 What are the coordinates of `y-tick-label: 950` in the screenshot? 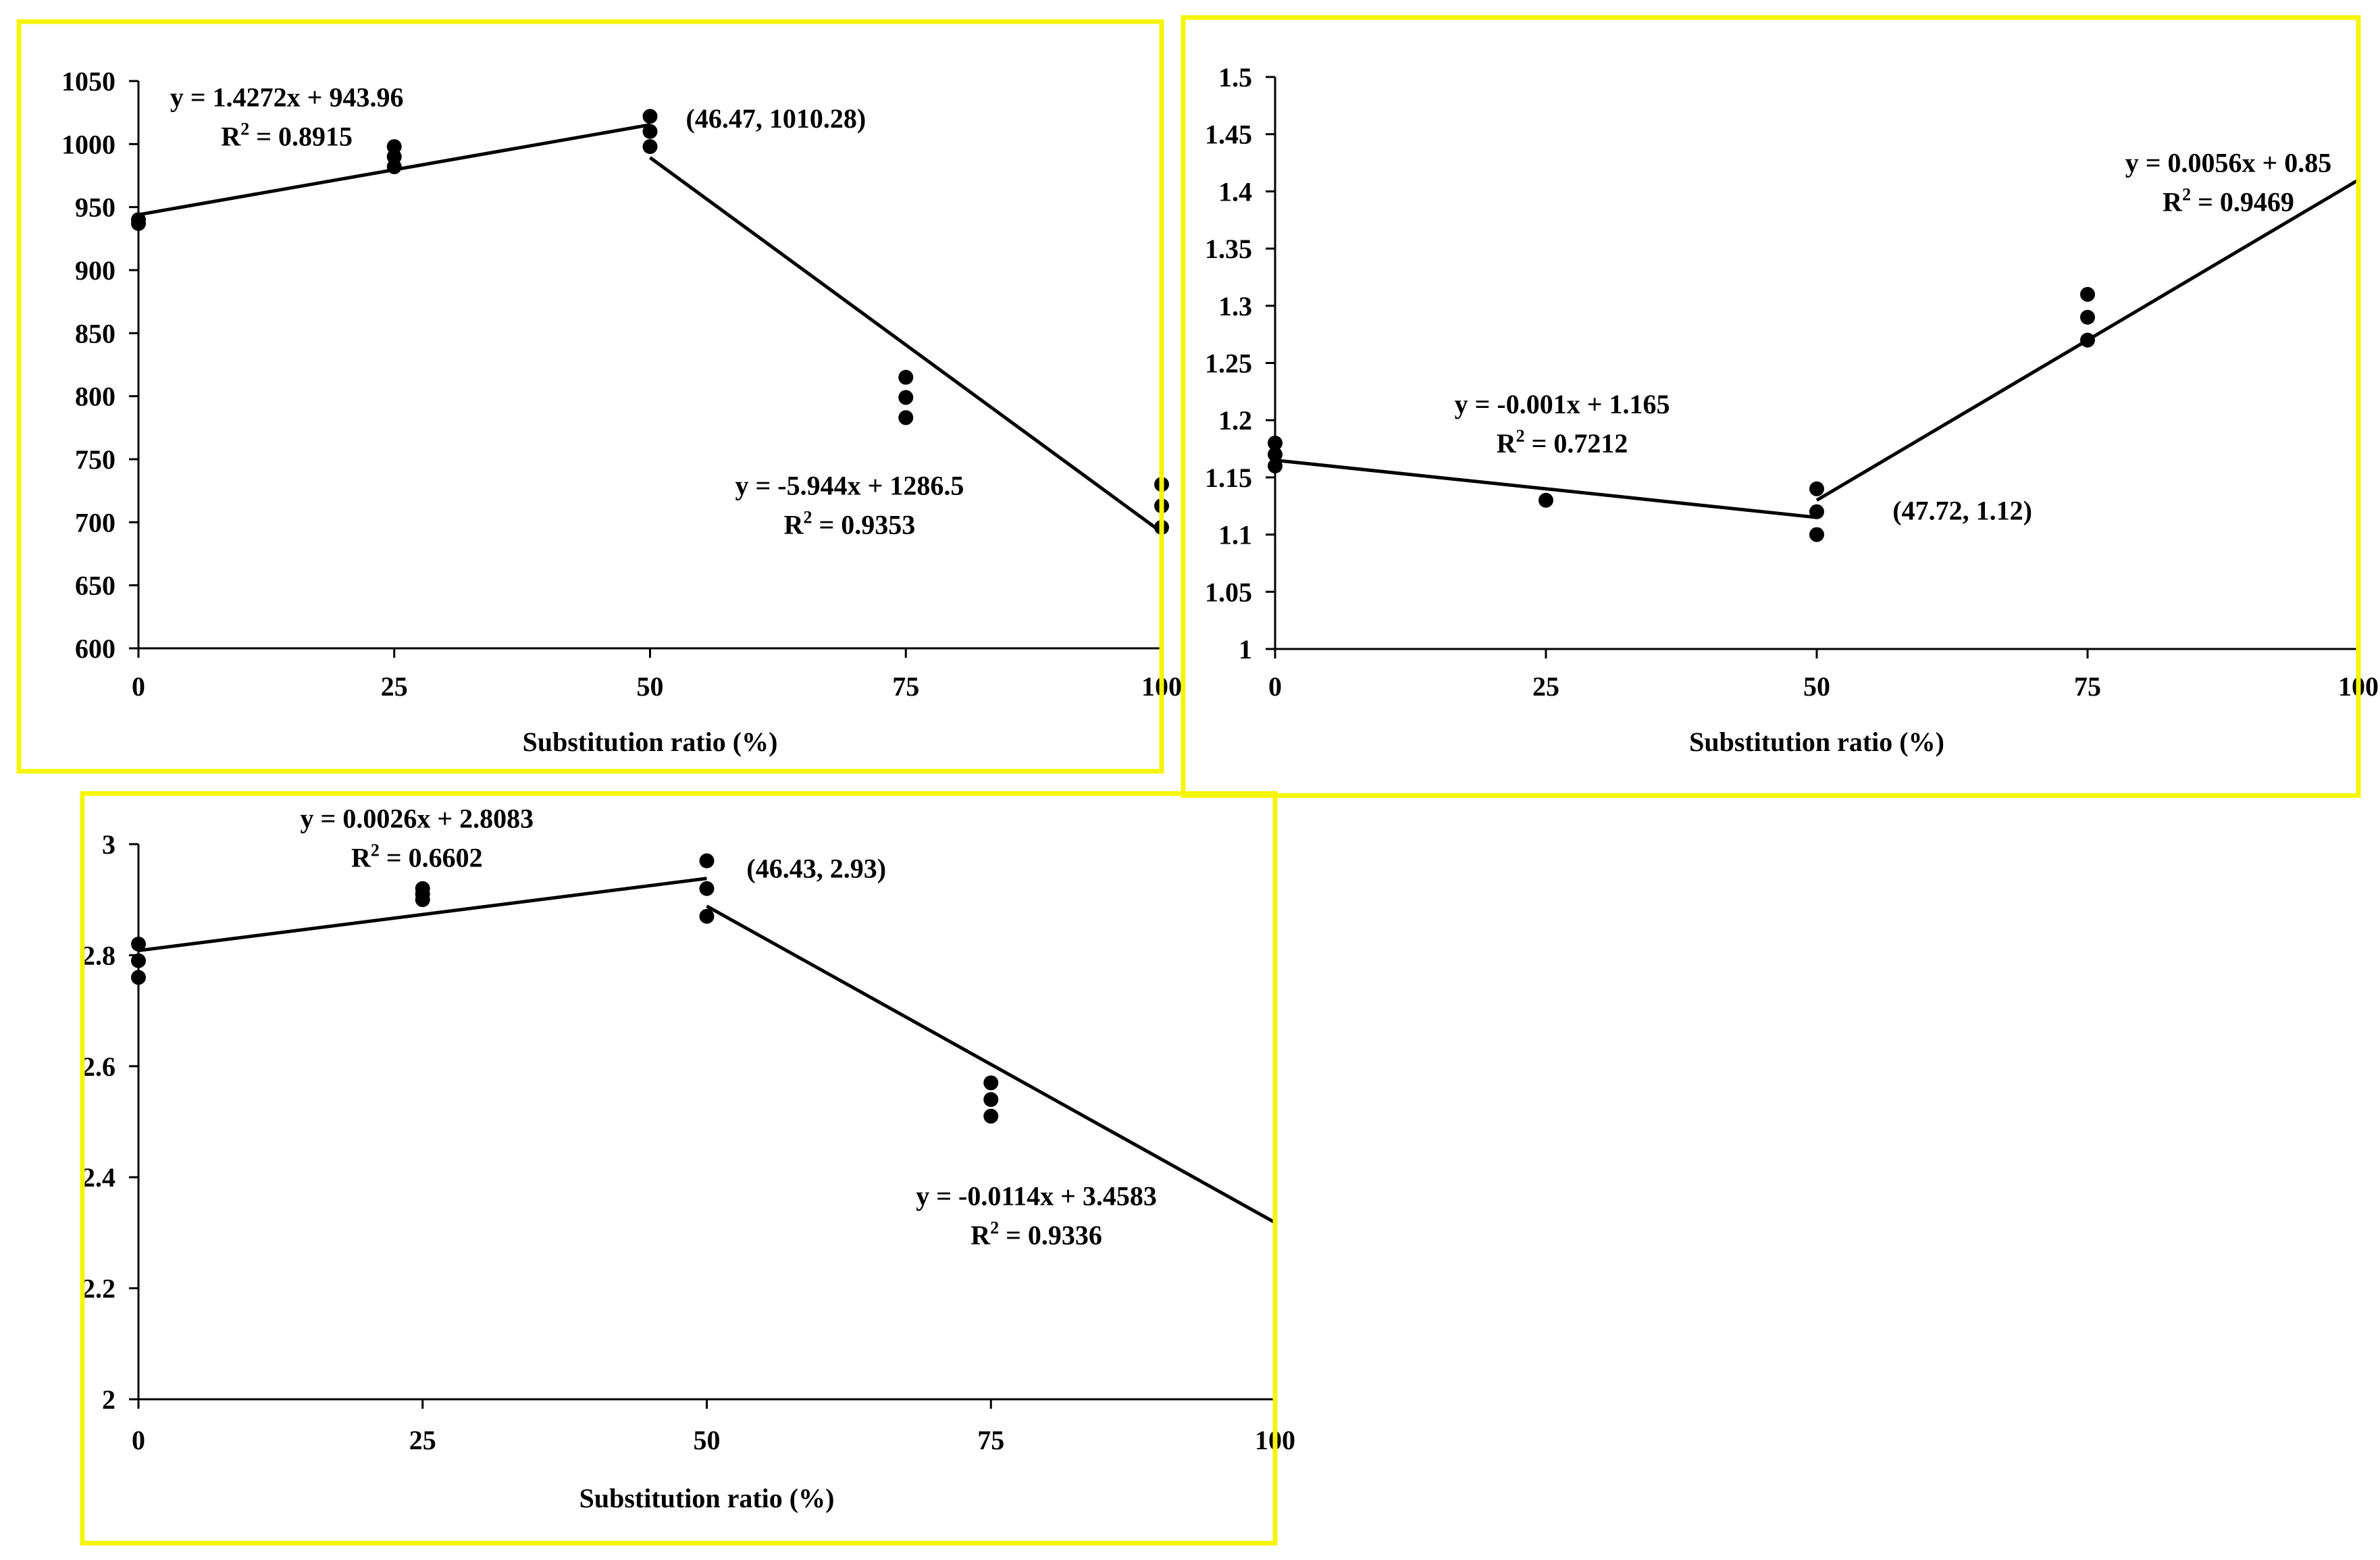 It's located at (95, 208).